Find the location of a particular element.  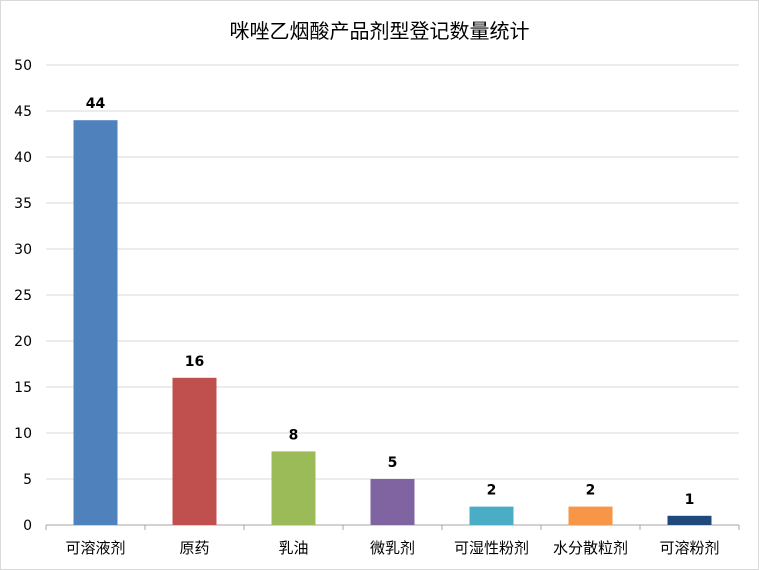

y-tick-label: 35 is located at coordinates (23, 204).